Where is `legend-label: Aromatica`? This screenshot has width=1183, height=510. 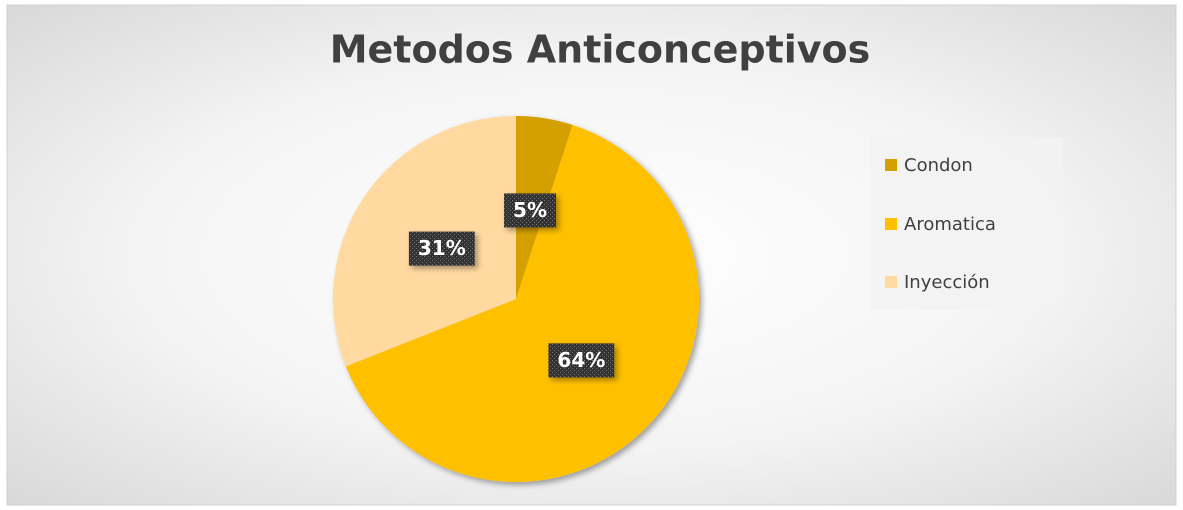
legend-label: Aromatica is located at coordinates (950, 224).